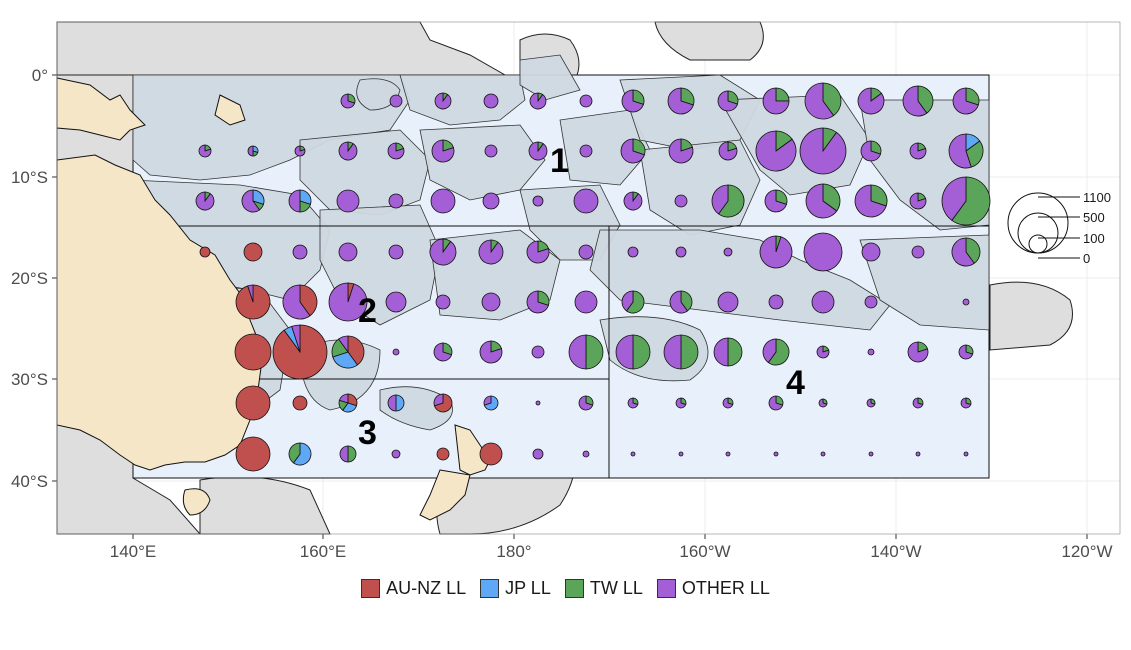  Describe the element at coordinates (29, 481) in the screenshot. I see `y-tick-40s: 40°S` at that location.